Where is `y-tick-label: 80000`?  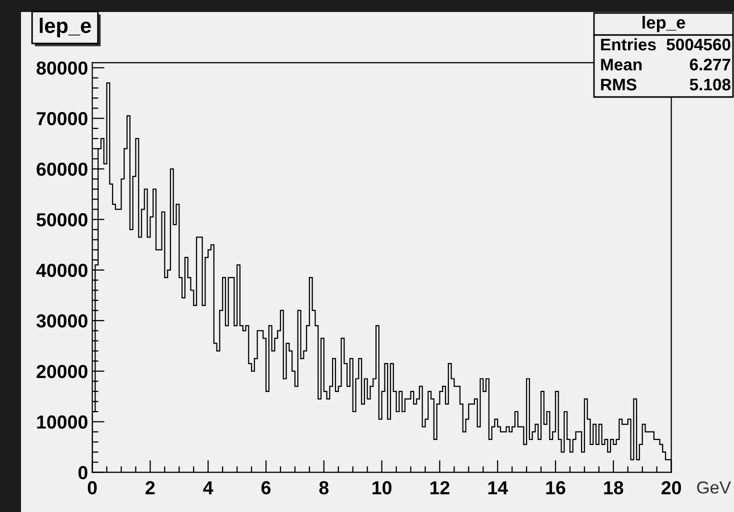 y-tick-label: 80000 is located at coordinates (62, 68).